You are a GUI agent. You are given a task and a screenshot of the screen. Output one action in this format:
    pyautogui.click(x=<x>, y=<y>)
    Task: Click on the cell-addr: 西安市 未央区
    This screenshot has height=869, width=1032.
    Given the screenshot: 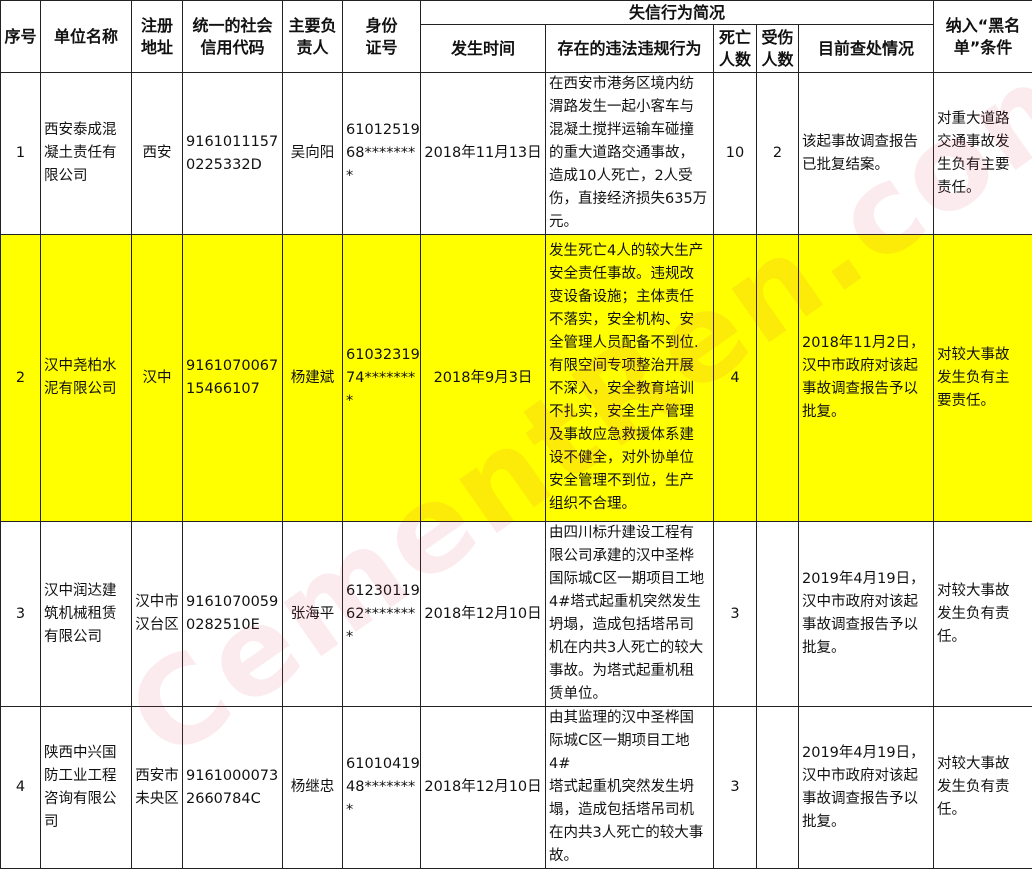 What is the action you would take?
    pyautogui.click(x=157, y=788)
    